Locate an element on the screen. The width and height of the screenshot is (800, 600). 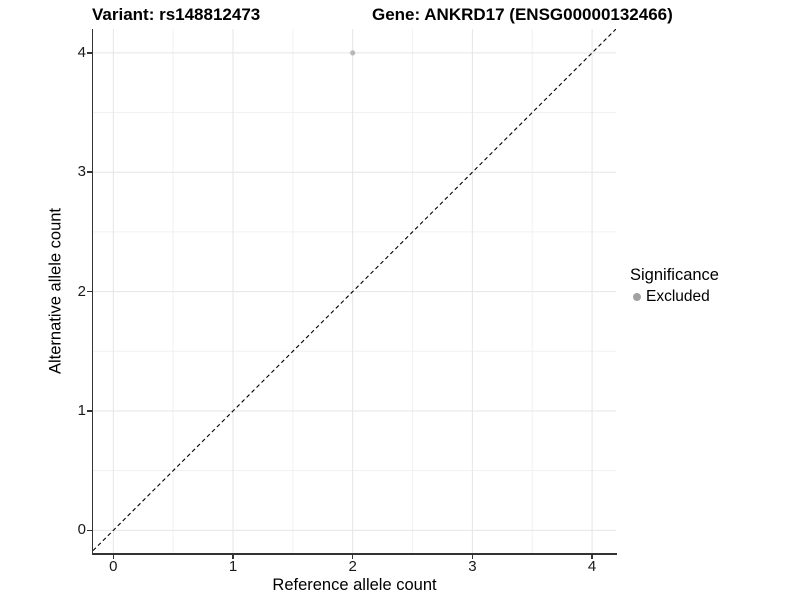
x-axis-line is located at coordinates (354, 554).